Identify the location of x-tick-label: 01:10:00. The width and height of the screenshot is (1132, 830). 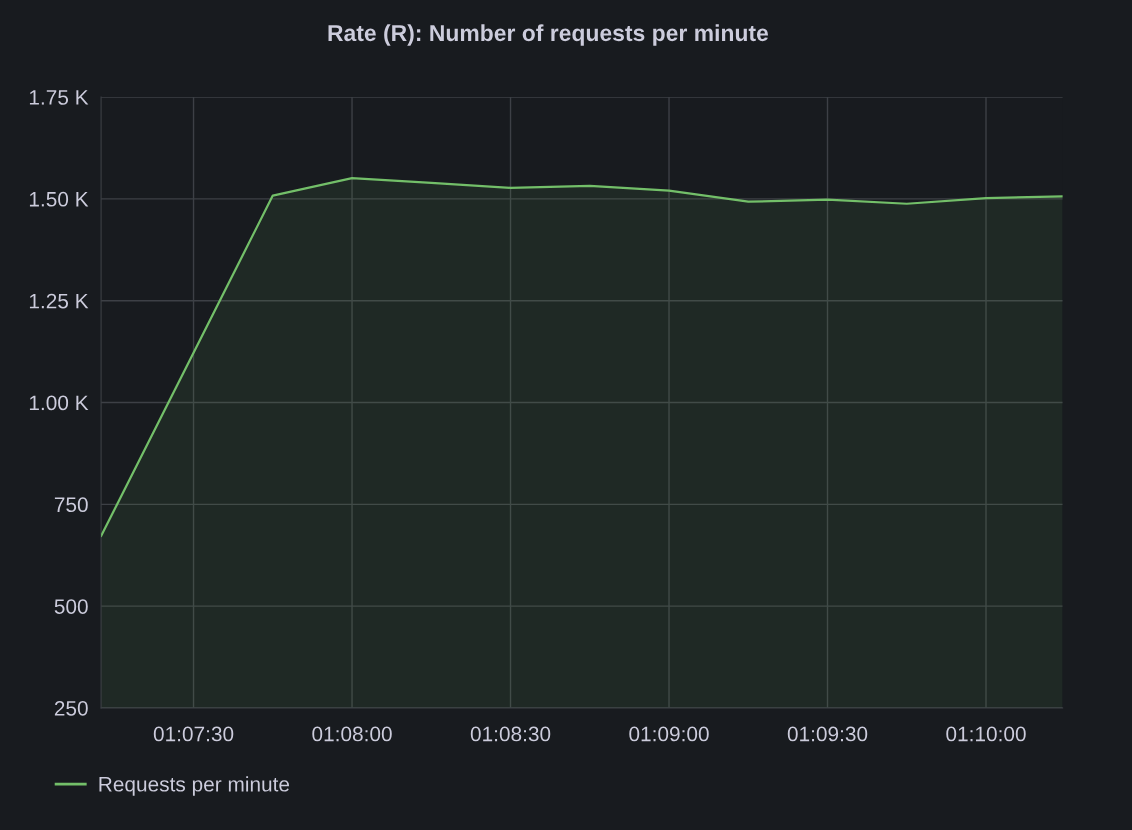
(986, 734).